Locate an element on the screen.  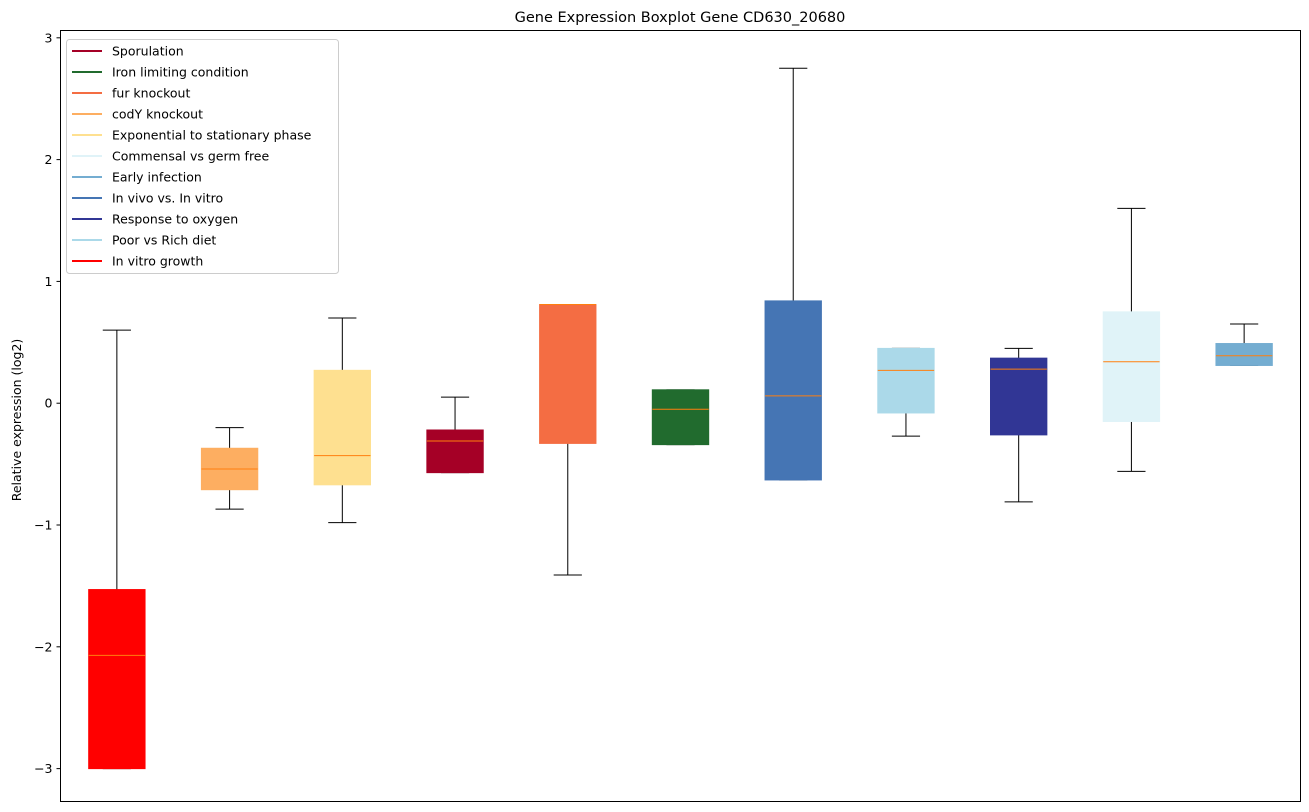
legend-label: Commensal vs germ free is located at coordinates (190, 156).